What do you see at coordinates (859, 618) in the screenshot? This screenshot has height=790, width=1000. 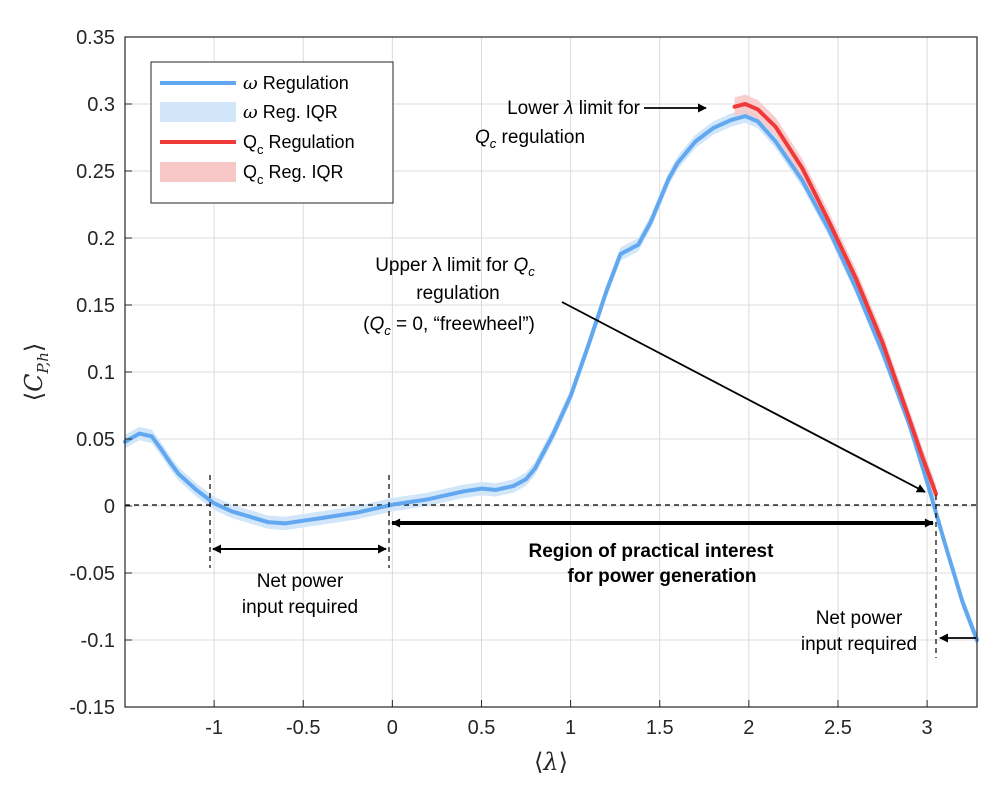 I see `annotation-net-right-line1: Net power` at bounding box center [859, 618].